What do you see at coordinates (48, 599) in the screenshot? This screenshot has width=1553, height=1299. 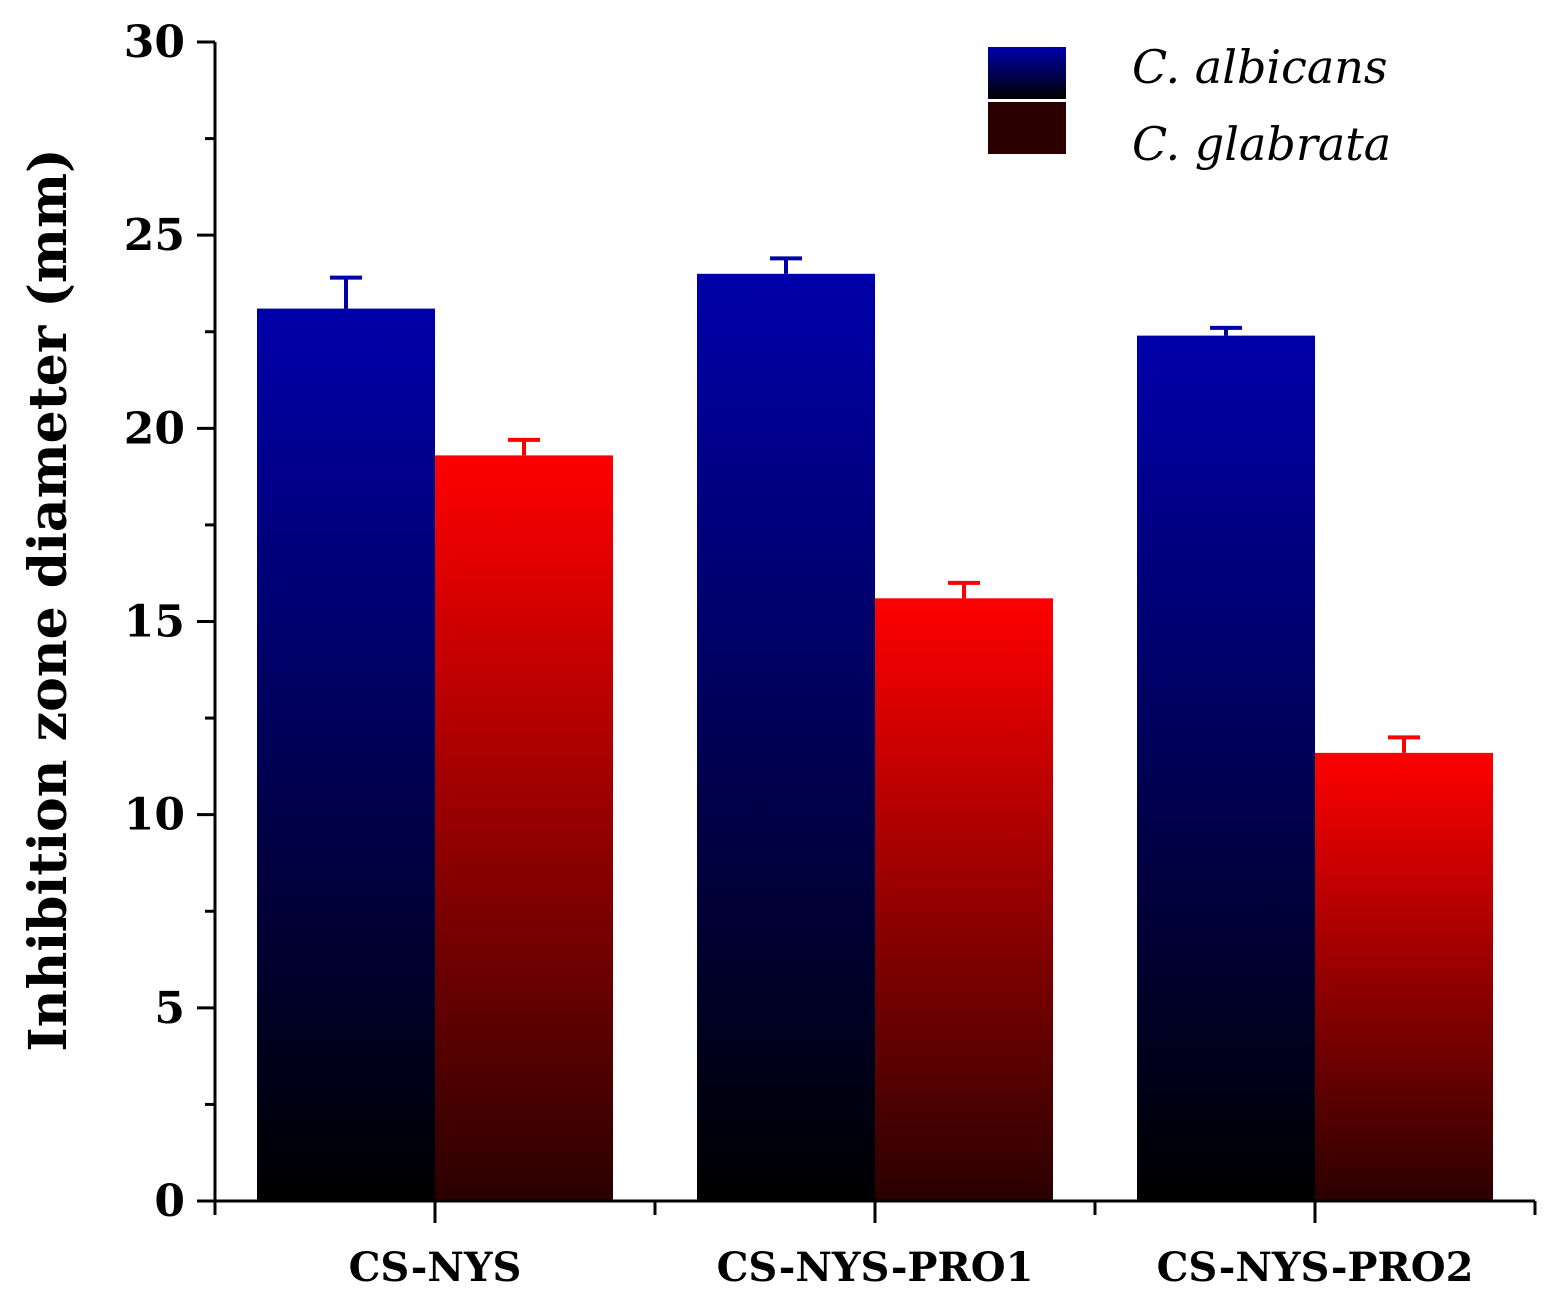 I see `y-axis-title: Inhibition zone diameter (mm)` at bounding box center [48, 599].